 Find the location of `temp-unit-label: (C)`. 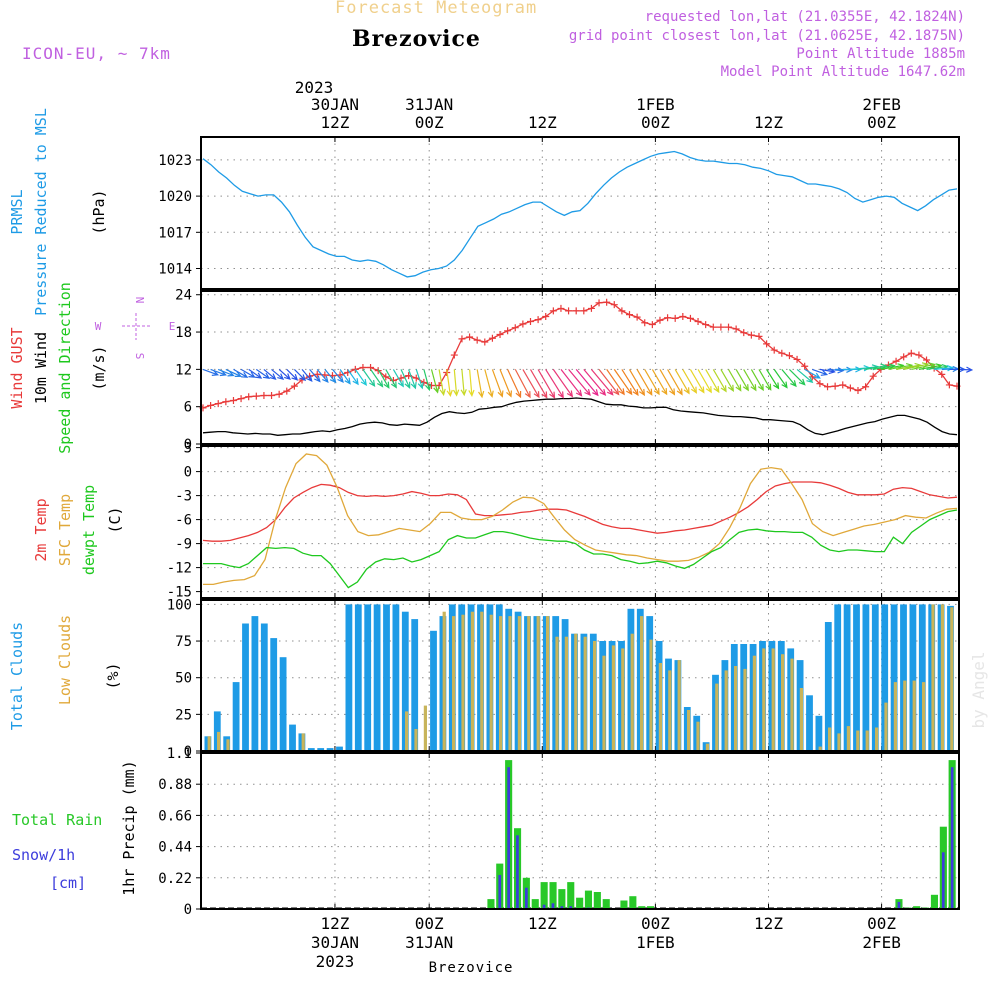

temp-unit-label: (C) is located at coordinates (115, 519).